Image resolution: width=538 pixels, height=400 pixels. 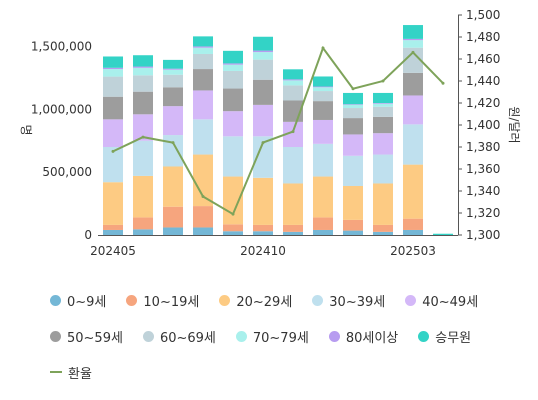 I want to click on legend-item: 20~29세, so click(x=255, y=300).